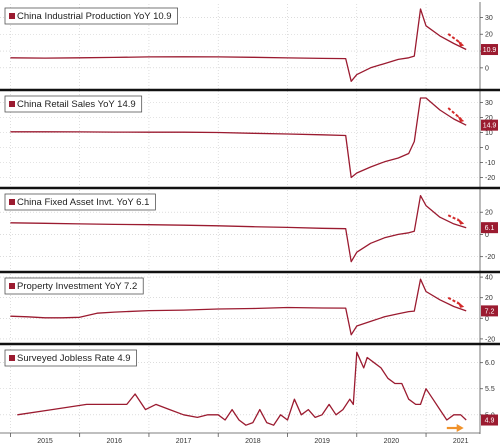 The image size is (500, 445). I want to click on legend-label: China Fixed Asset Invt. YoY 6.1, so click(83, 202).